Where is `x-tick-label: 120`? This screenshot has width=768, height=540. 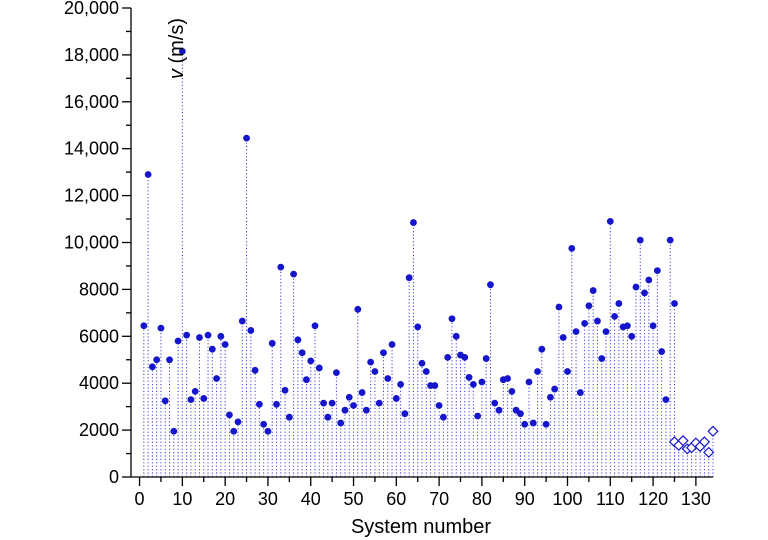 x-tick-label: 120 is located at coordinates (653, 499).